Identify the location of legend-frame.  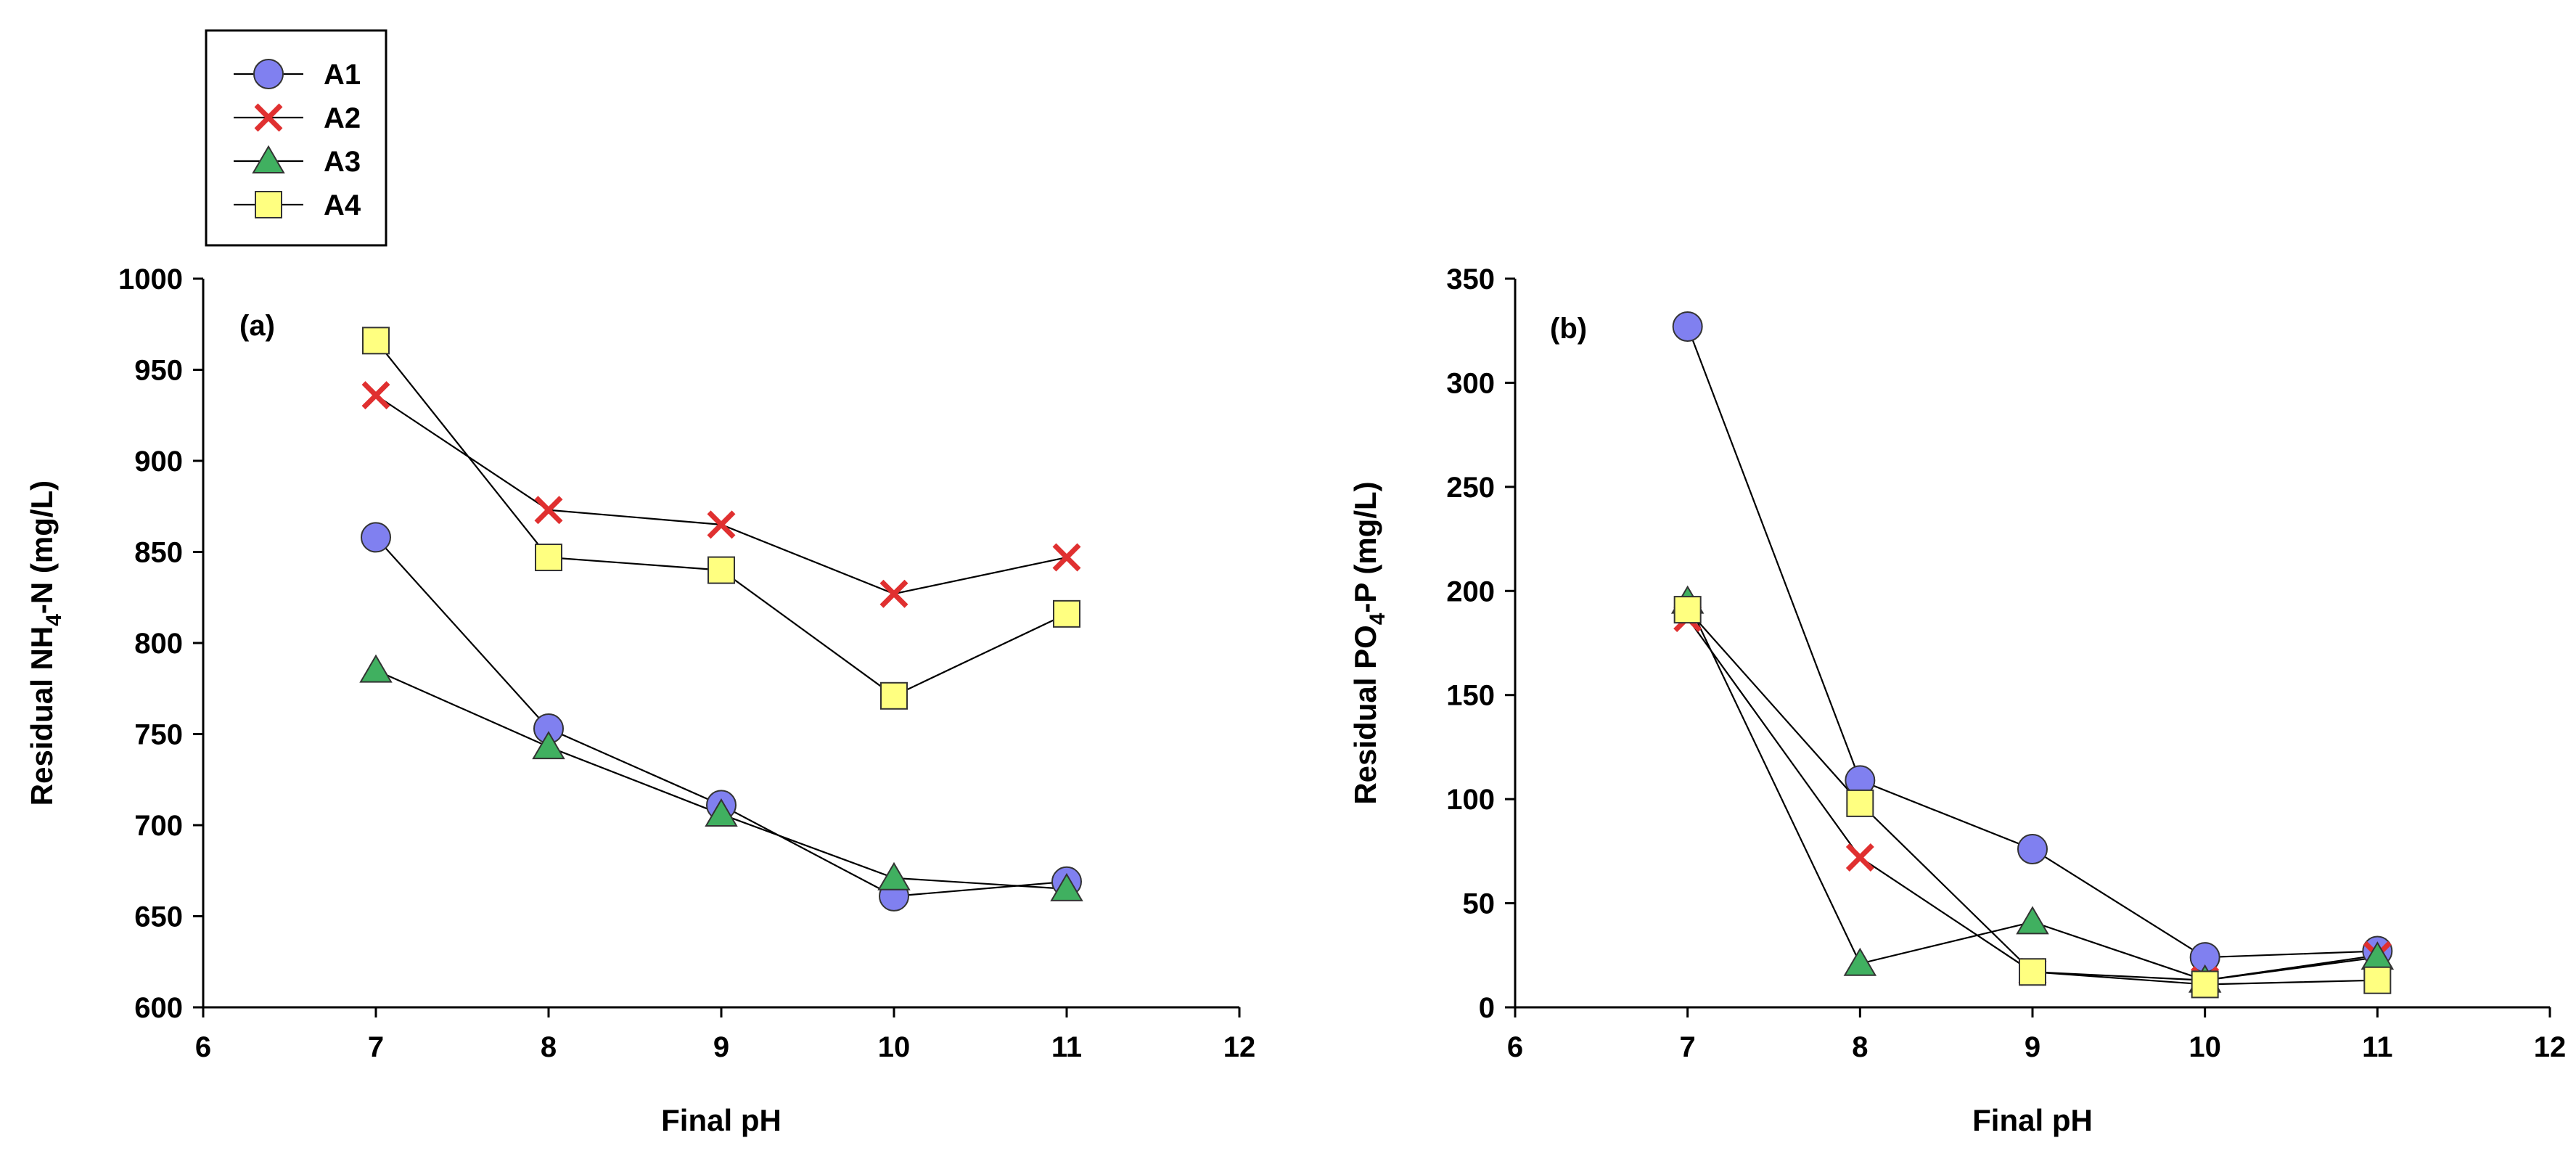
(296, 138).